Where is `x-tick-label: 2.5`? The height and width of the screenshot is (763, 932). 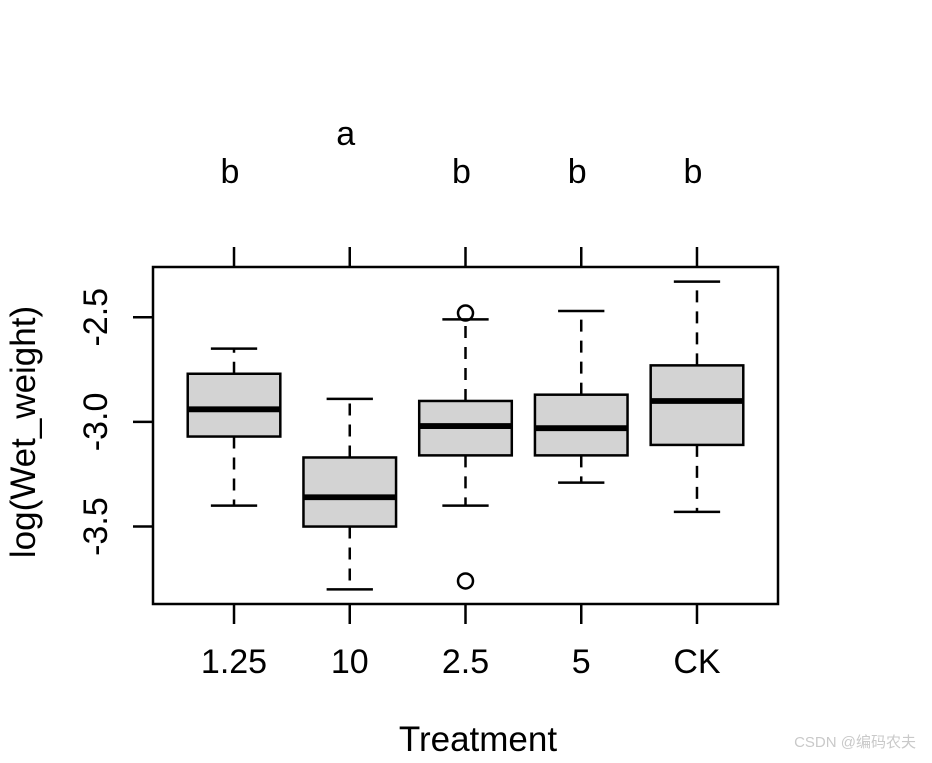 x-tick-label: 2.5 is located at coordinates (465, 662).